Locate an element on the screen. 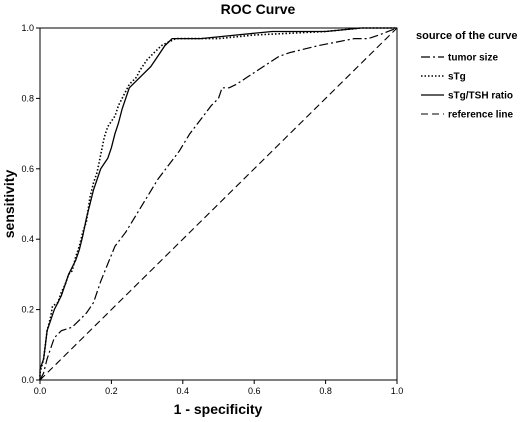 Image resolution: width=529 pixels, height=422 pixels. y-tick-label: 0.0 is located at coordinates (27, 380).